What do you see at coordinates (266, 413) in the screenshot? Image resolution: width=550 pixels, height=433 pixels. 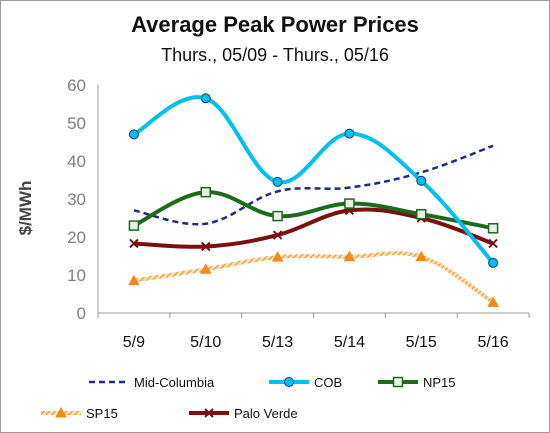 I see `legend-label: Palo Verde` at bounding box center [266, 413].